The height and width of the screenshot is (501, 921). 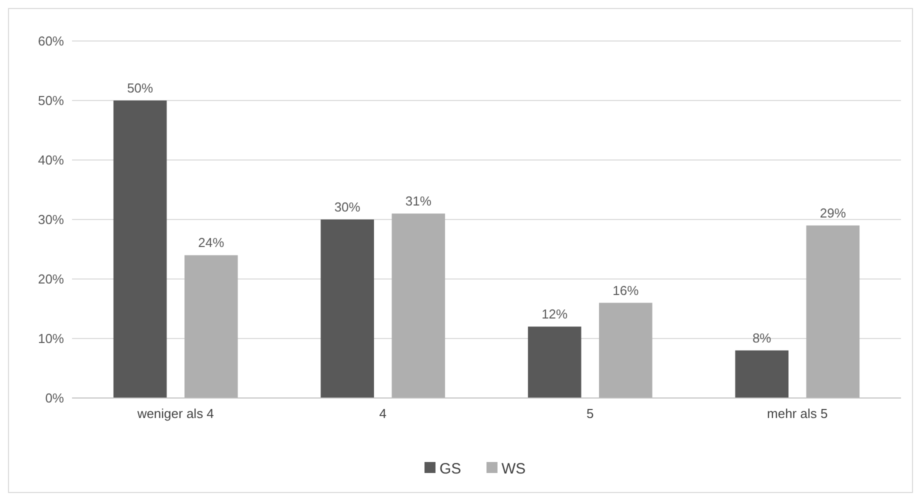 I want to click on y-tick-label: 0%, so click(x=54, y=398).